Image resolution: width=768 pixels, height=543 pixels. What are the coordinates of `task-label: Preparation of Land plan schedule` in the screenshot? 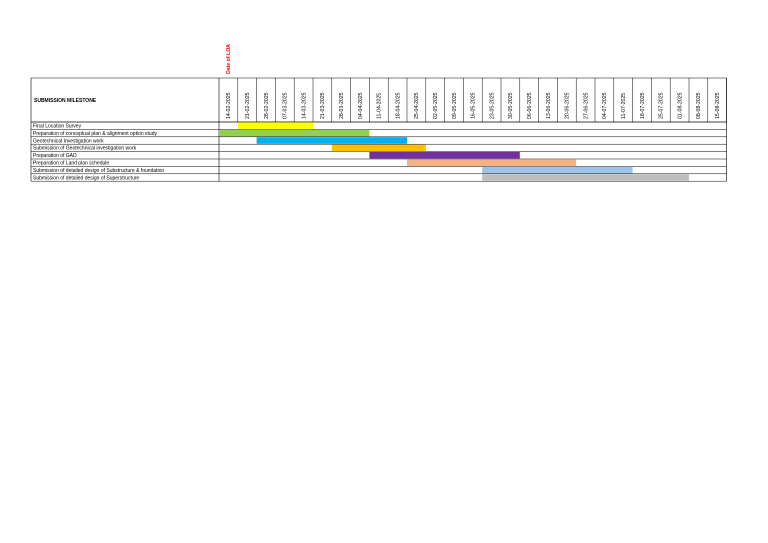 It's located at (71, 164).